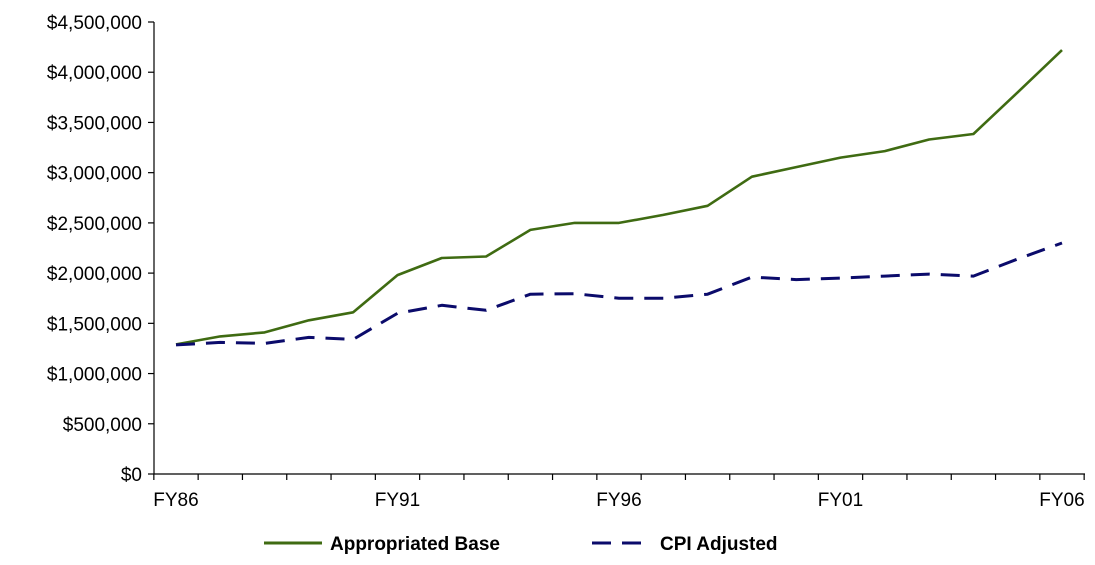 Image resolution: width=1095 pixels, height=565 pixels. I want to click on y-tick-label: $500,000, so click(102, 425).